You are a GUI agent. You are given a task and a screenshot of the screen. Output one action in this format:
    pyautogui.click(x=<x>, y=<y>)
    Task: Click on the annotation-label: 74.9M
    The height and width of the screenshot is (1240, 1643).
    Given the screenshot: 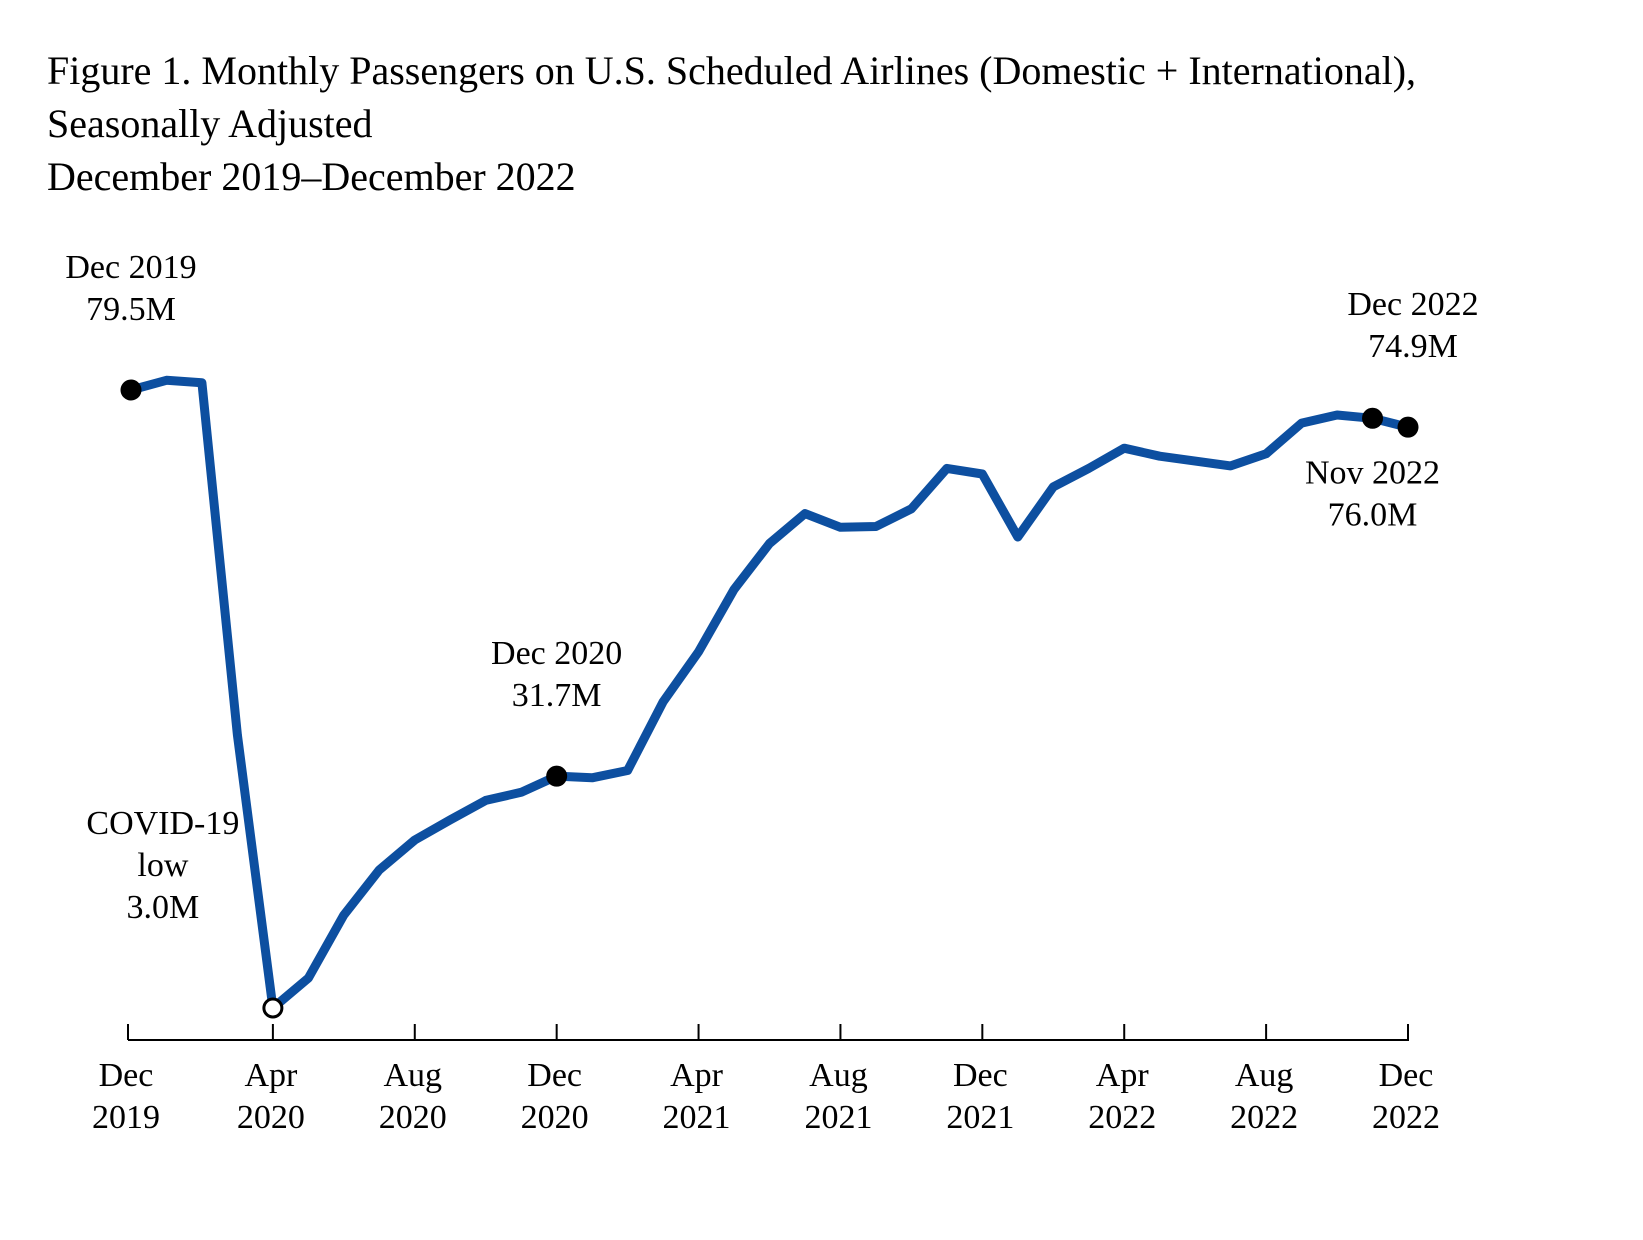 What is the action you would take?
    pyautogui.click(x=1413, y=346)
    